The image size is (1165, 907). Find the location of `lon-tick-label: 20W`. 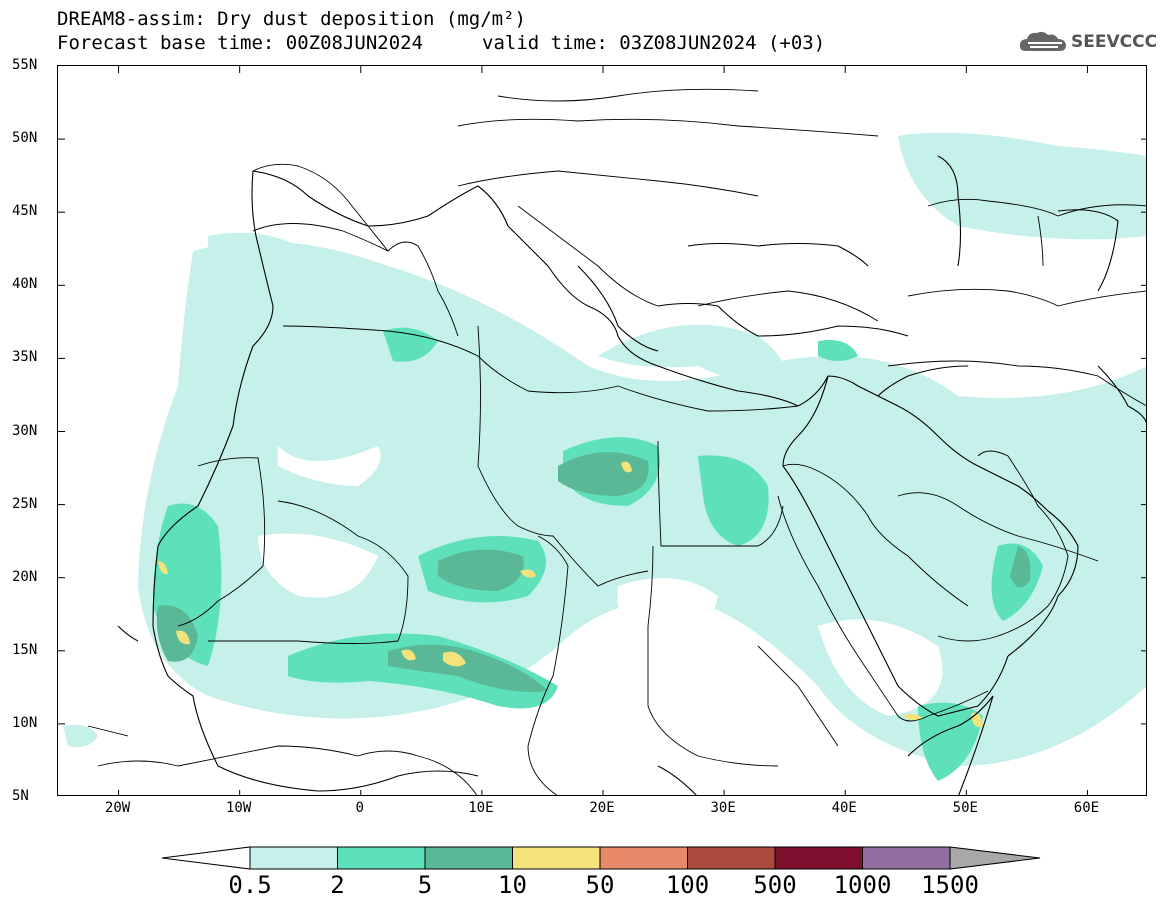

lon-tick-label: 20W is located at coordinates (117, 808).